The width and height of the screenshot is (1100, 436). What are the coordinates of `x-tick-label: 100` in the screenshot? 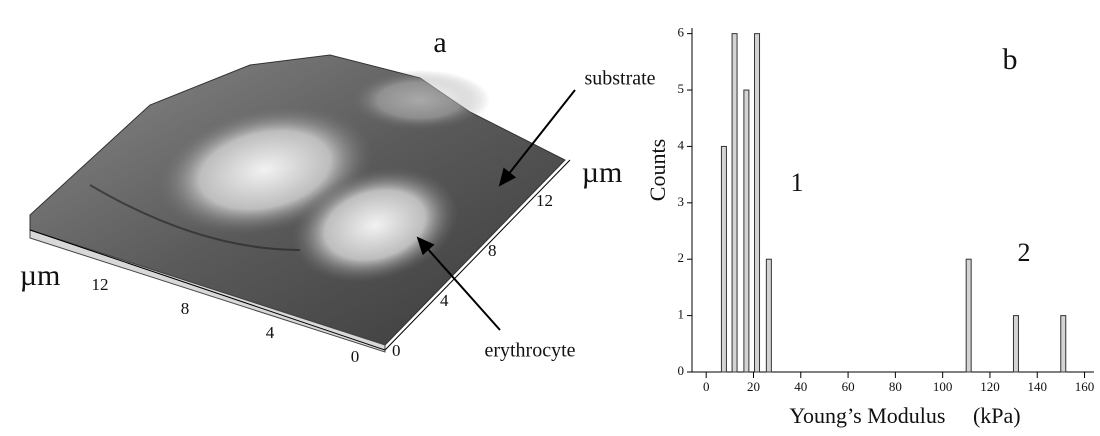 It's located at (943, 386).